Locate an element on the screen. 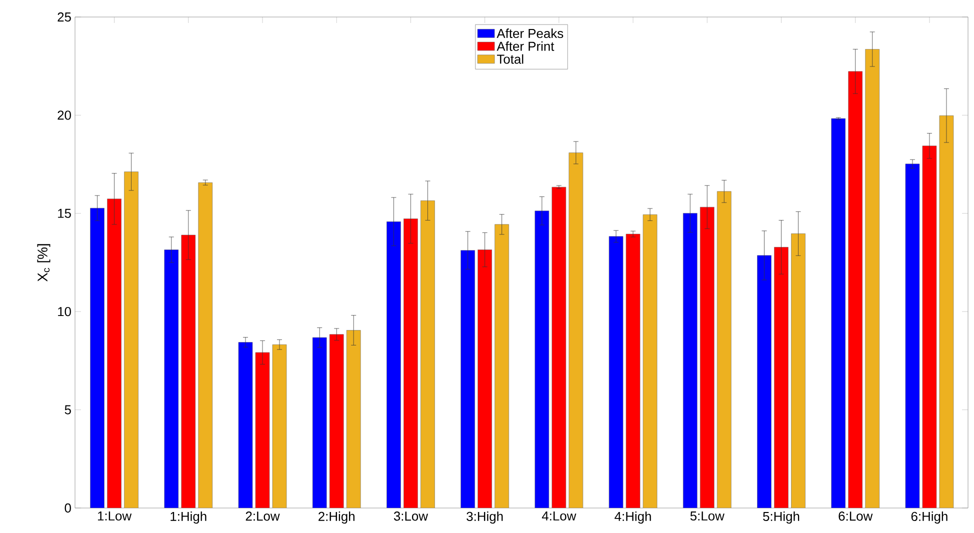 The height and width of the screenshot is (533, 974). legend-label: After Peaks is located at coordinates (530, 33).